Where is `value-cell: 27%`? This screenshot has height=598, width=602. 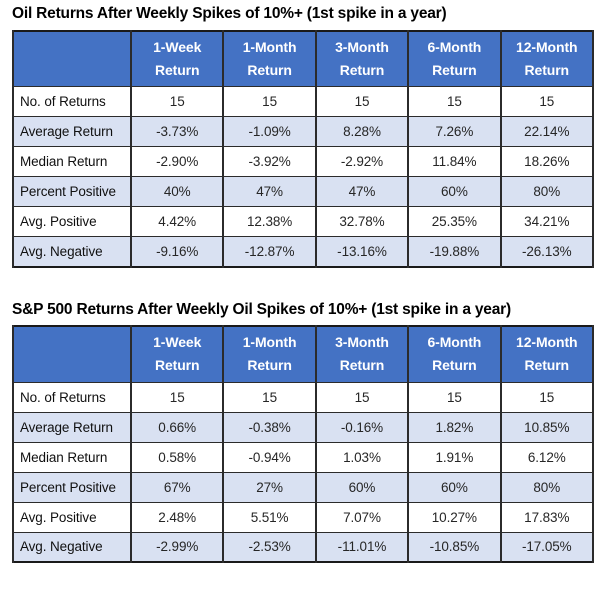
value-cell: 27% is located at coordinates (269, 487).